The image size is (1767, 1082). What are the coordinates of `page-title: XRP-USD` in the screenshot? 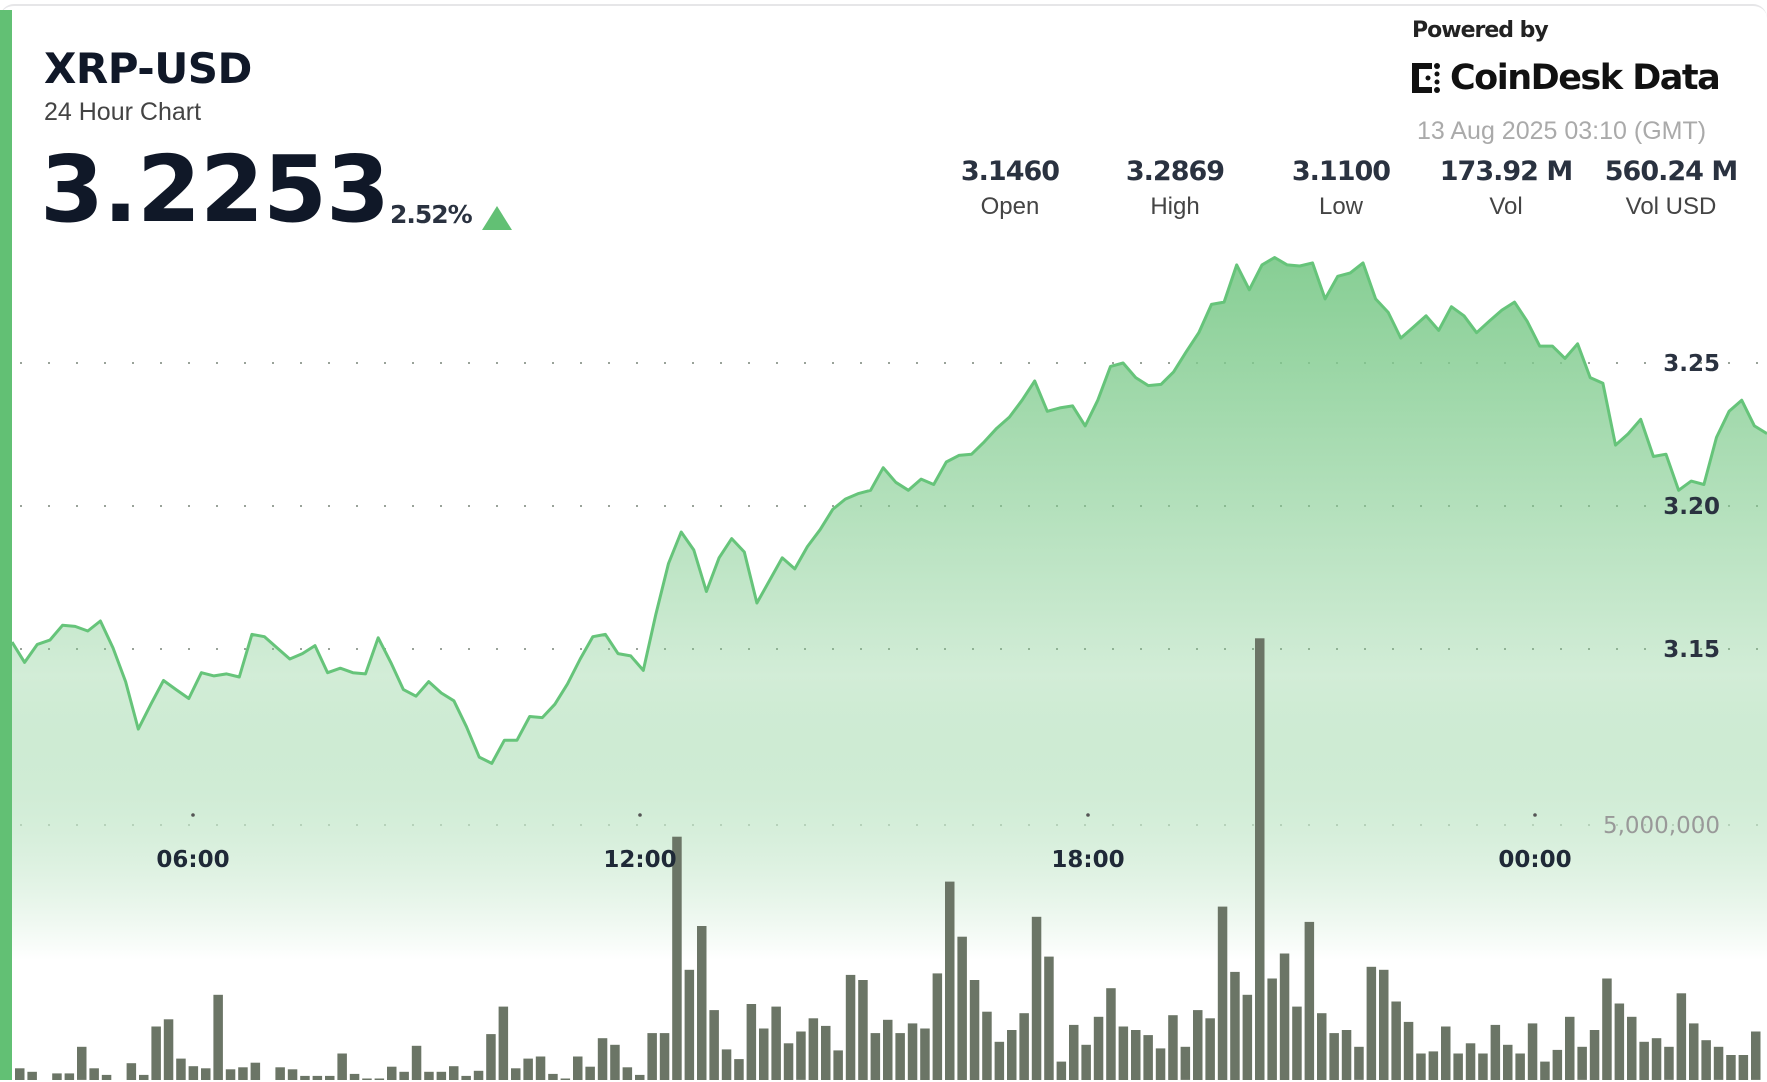 It's located at (148, 68).